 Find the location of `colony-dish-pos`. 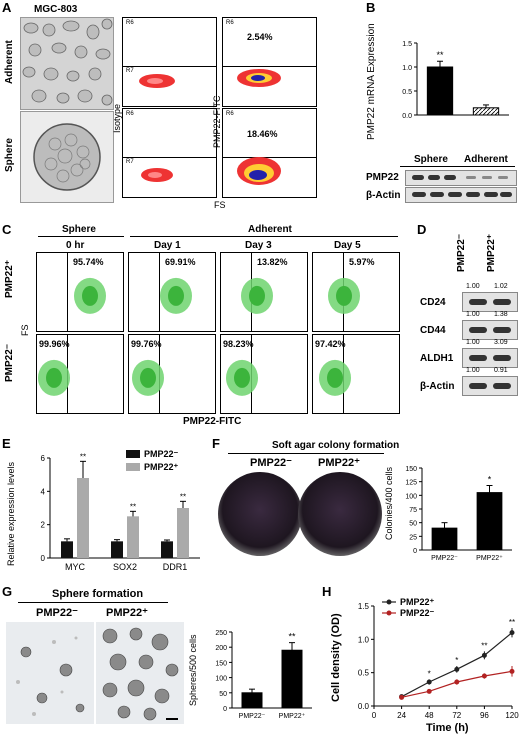

colony-dish-pos is located at coordinates (340, 514).